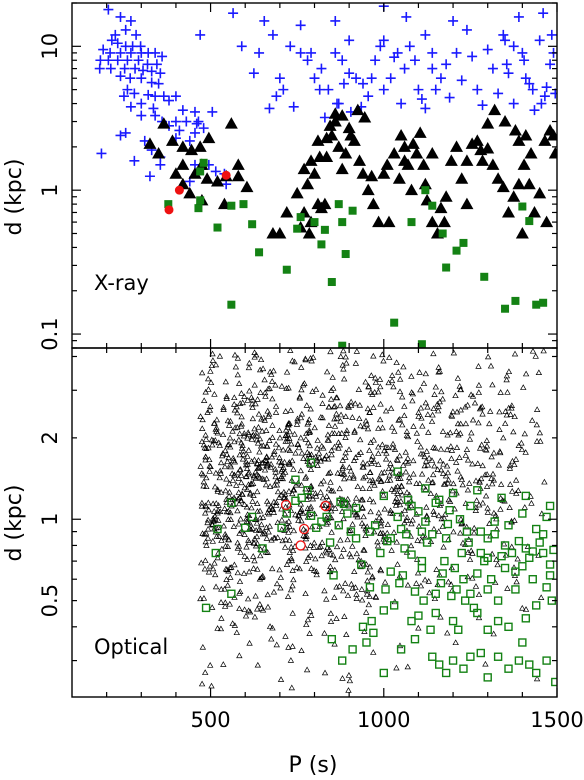 This screenshot has width=584, height=780. I want to click on x-tick-label: 500, so click(211, 720).